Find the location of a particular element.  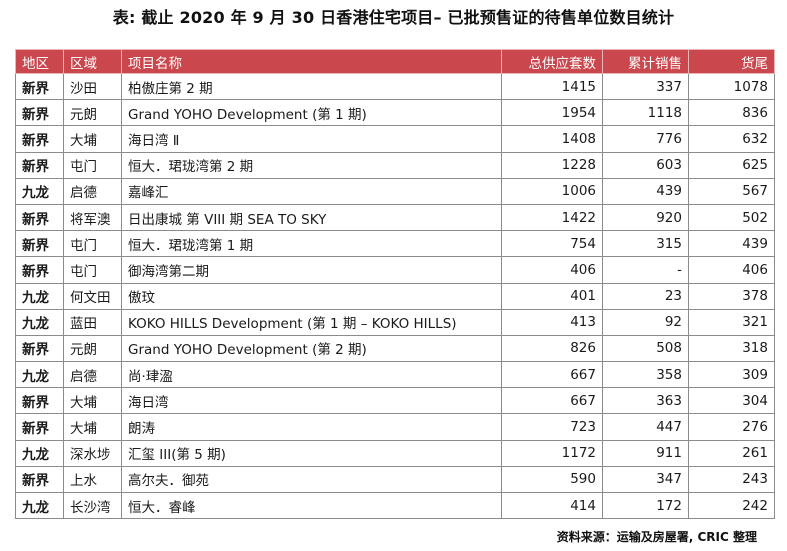

cell-remaining: 836 is located at coordinates (731, 113).